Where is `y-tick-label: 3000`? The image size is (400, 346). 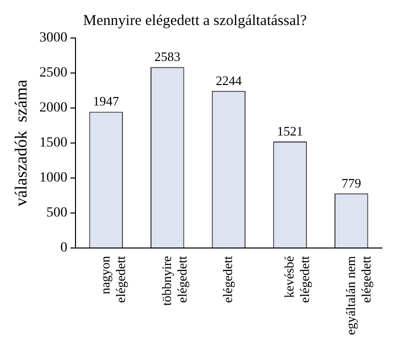
y-tick-label: 3000 is located at coordinates (53, 38).